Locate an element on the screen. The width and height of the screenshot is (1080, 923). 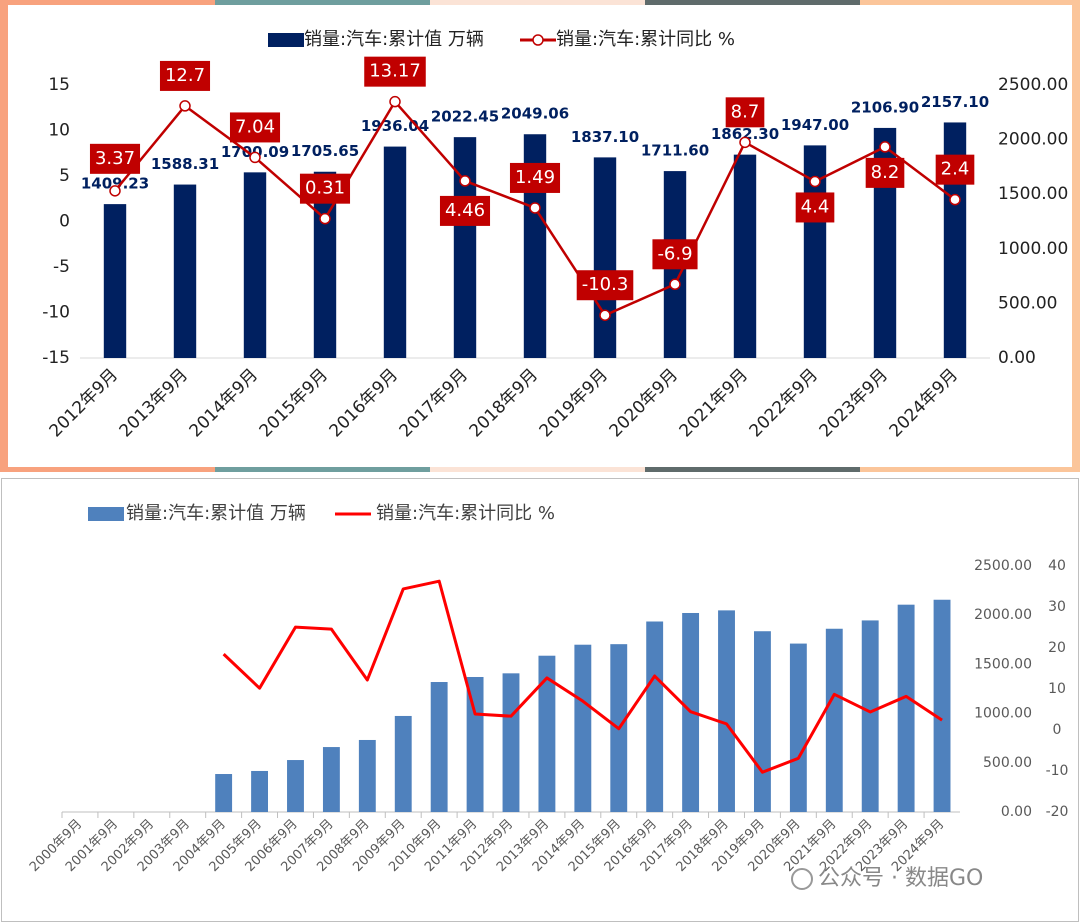
y2-tick-label: 2000.00 is located at coordinates (1033, 140).